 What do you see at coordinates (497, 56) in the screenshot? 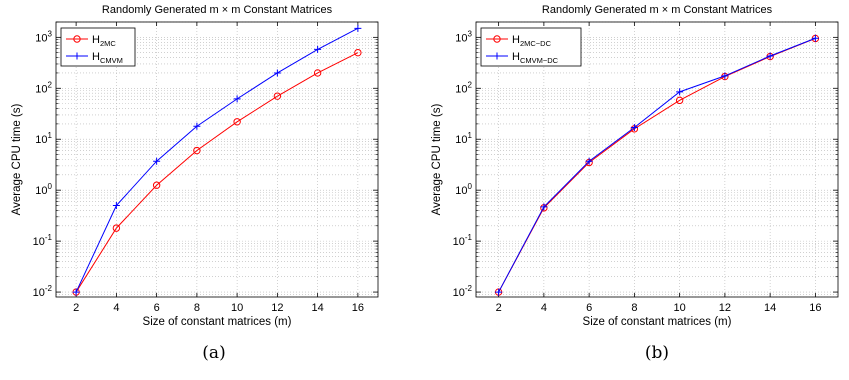
I see `legend-marker-plus` at bounding box center [497, 56].